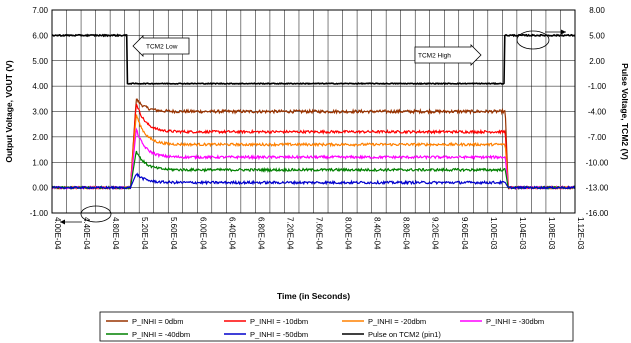 The image size is (631, 343). I want to click on y-tick-label: 7.00, so click(40, 10).